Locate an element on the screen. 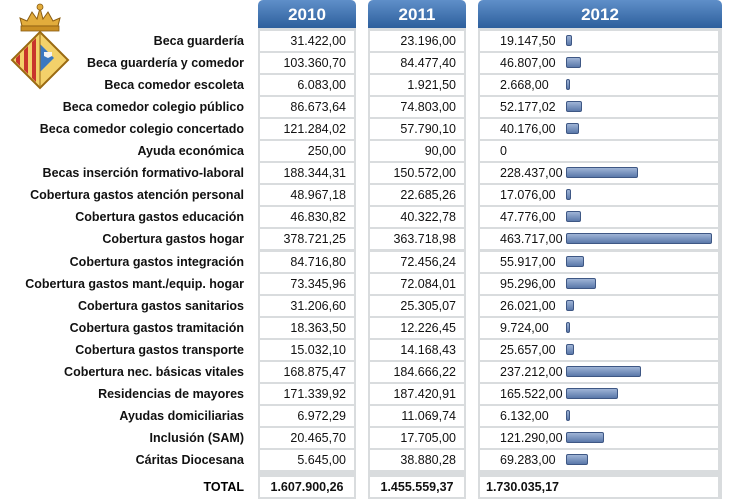  cell-2010: 5.645,00 is located at coordinates (307, 459).